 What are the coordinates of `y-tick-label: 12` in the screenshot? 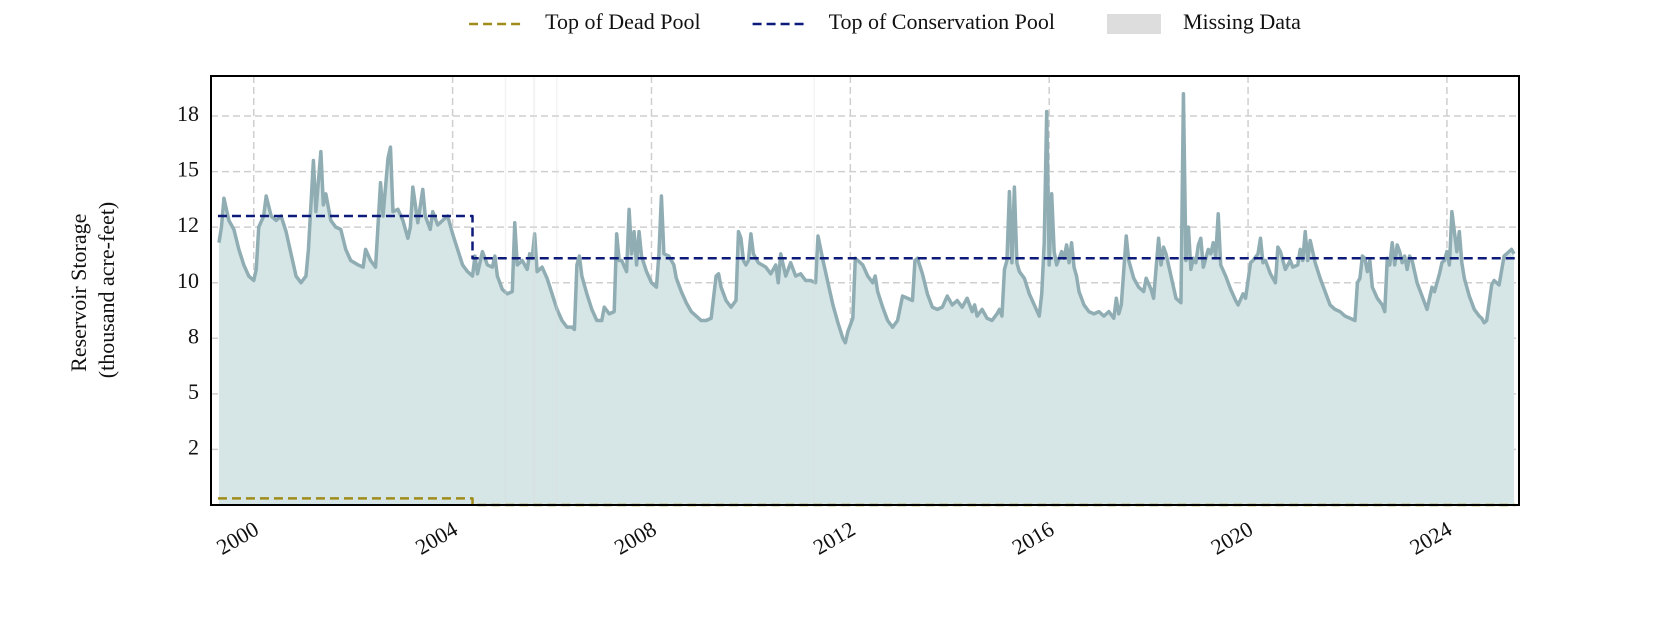 It's located at (188, 224).